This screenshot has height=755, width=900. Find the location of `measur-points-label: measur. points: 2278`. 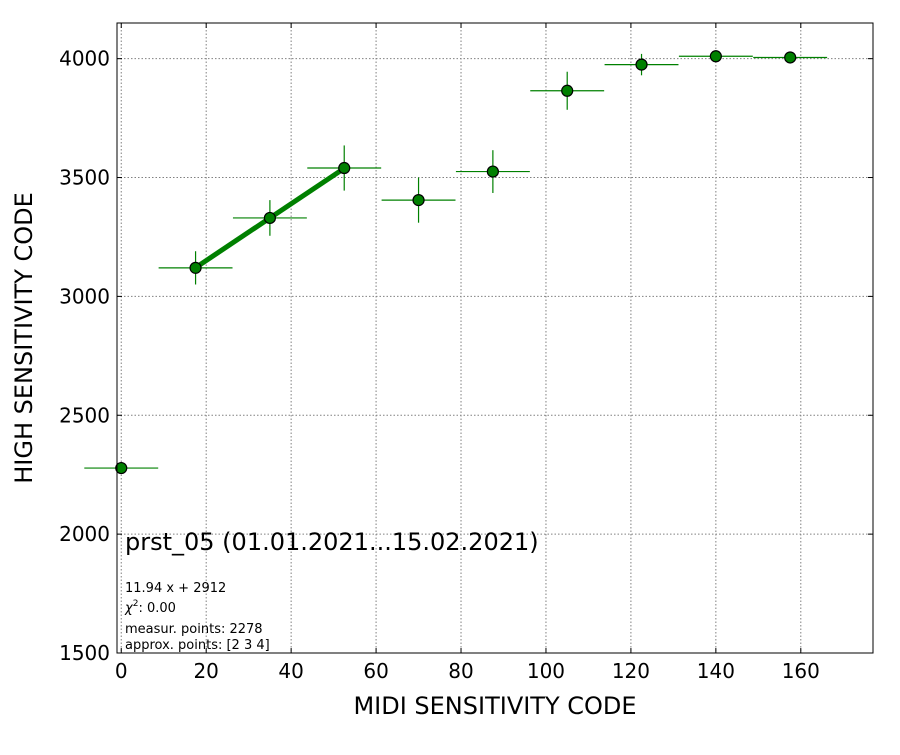

measur-points-label: measur. points: 2278 is located at coordinates (194, 629).